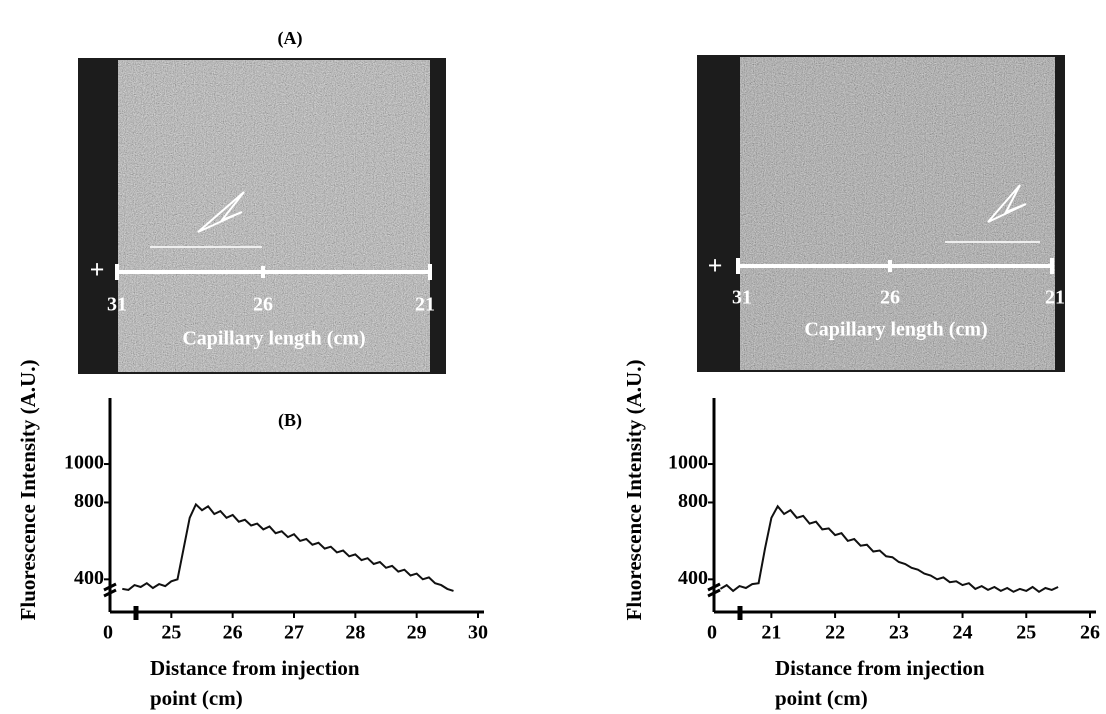  What do you see at coordinates (290, 38) in the screenshot?
I see `panel-label: (A)` at bounding box center [290, 38].